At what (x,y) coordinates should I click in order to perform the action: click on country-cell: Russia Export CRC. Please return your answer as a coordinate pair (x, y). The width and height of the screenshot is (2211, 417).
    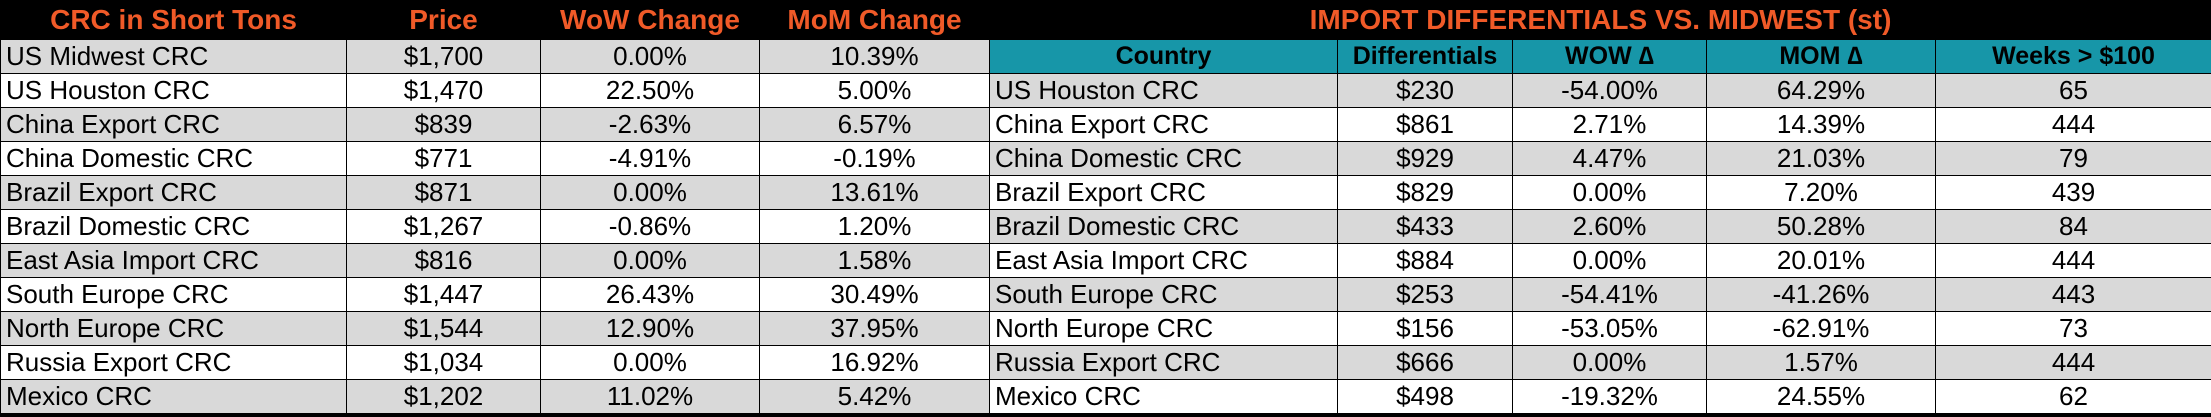
    Looking at the image, I should click on (1163, 362).